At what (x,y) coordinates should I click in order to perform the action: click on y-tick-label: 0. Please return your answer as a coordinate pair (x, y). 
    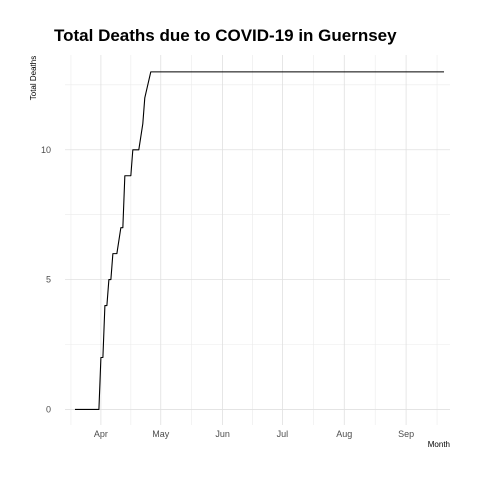
    Looking at the image, I should click on (48, 409).